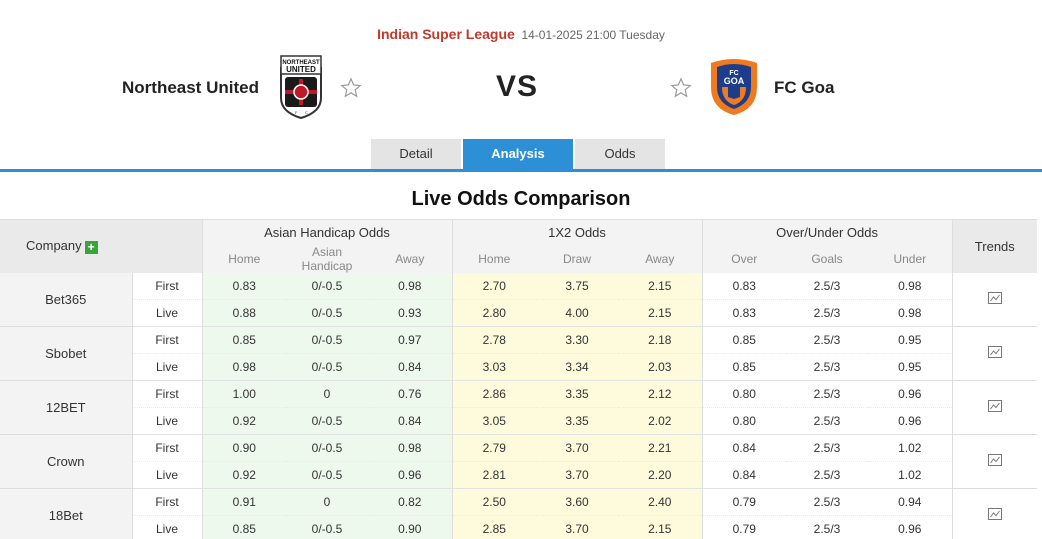 The height and width of the screenshot is (539, 1042). What do you see at coordinates (416, 154) in the screenshot?
I see `tab-detail: Detail` at bounding box center [416, 154].